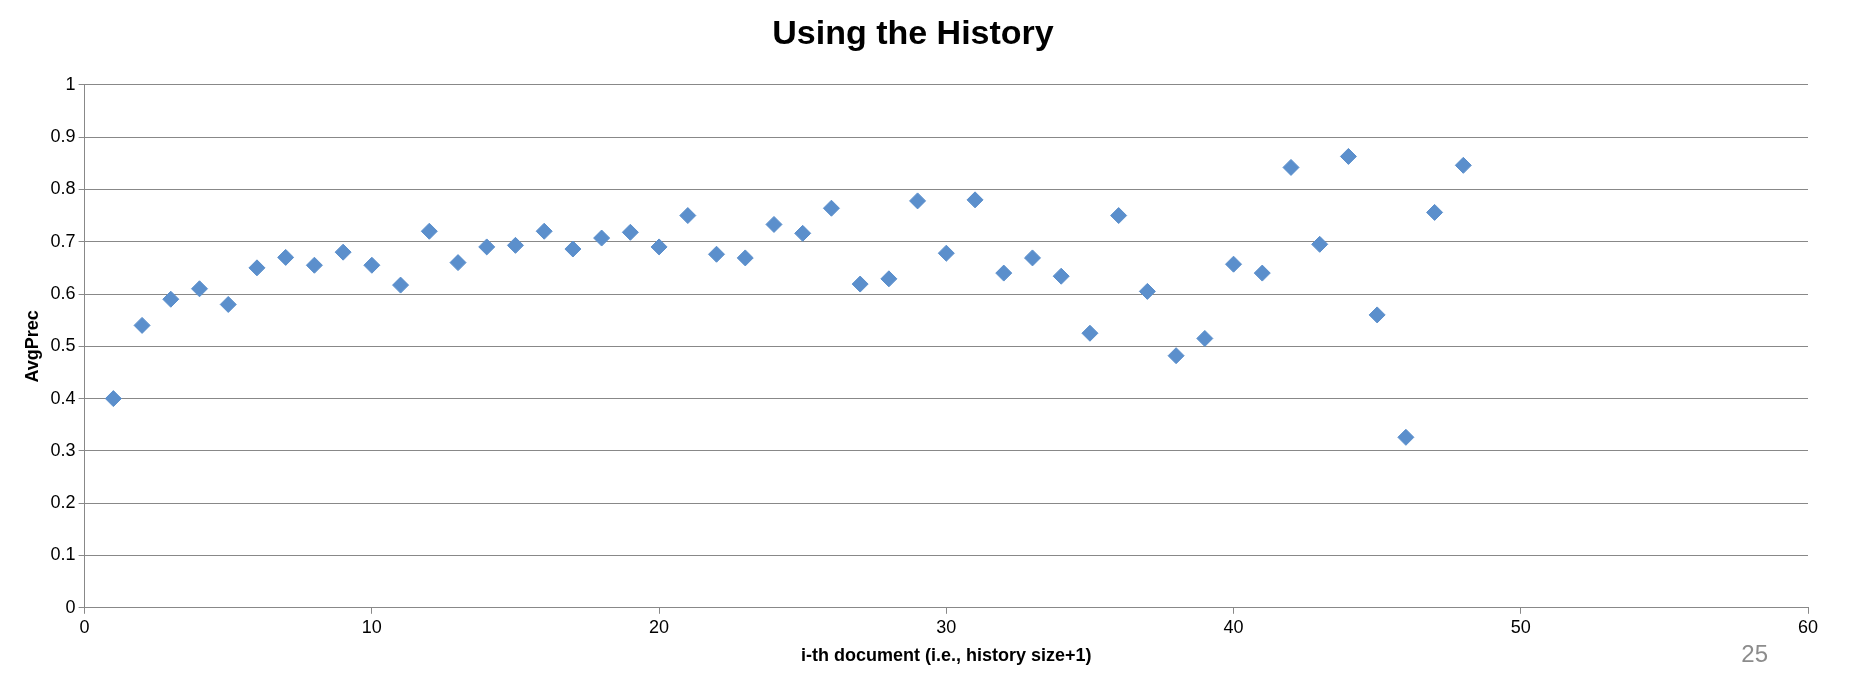 The height and width of the screenshot is (679, 1856). I want to click on x-tick-label: 0, so click(84, 626).